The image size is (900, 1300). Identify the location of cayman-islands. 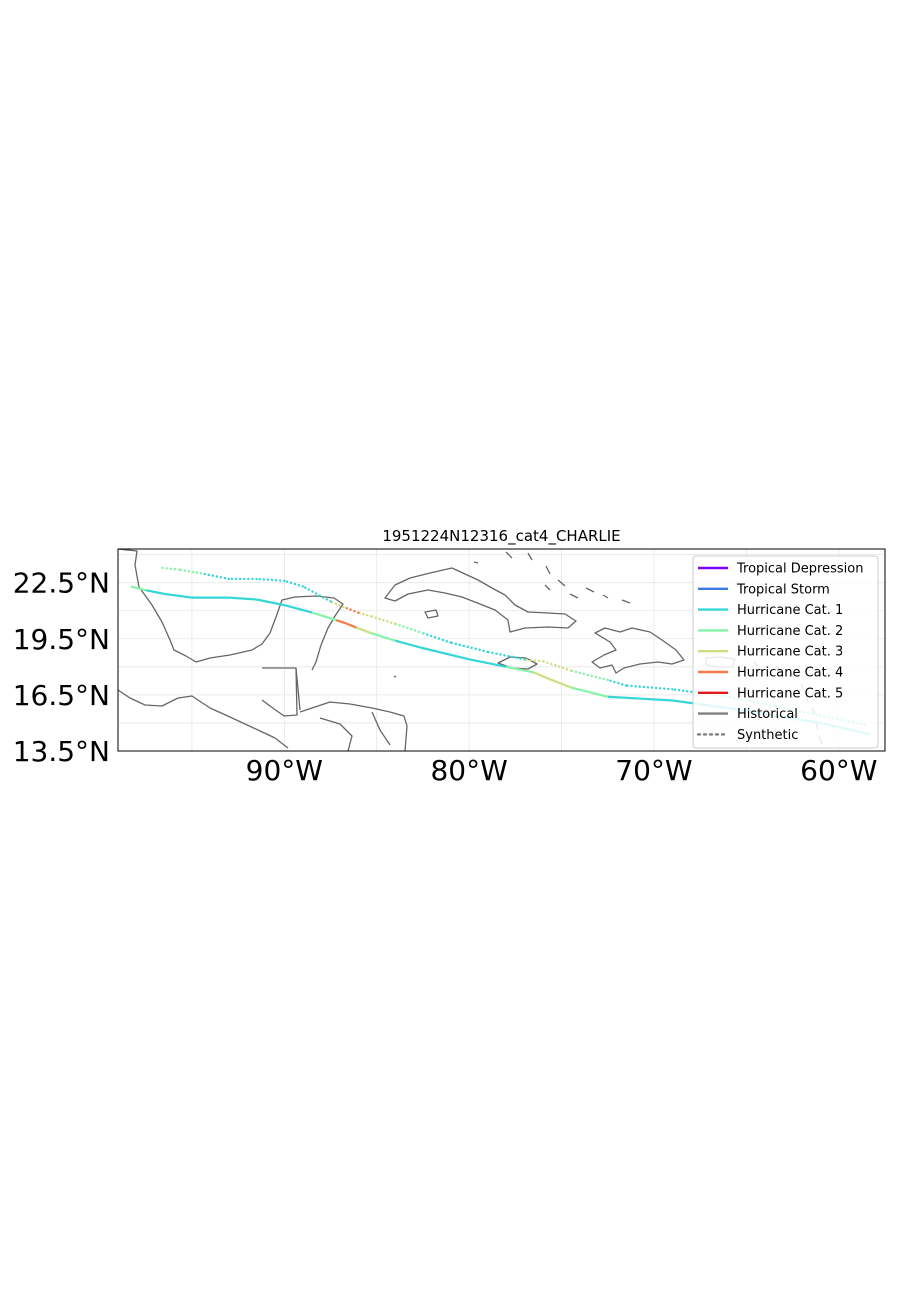
(436, 619).